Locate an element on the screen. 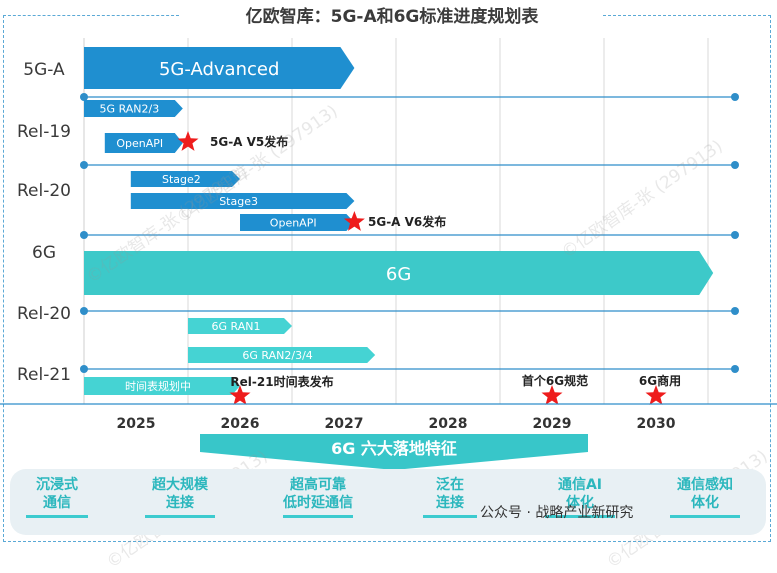 This screenshot has width=777, height=573. features-banner is located at coordinates (394, 452).